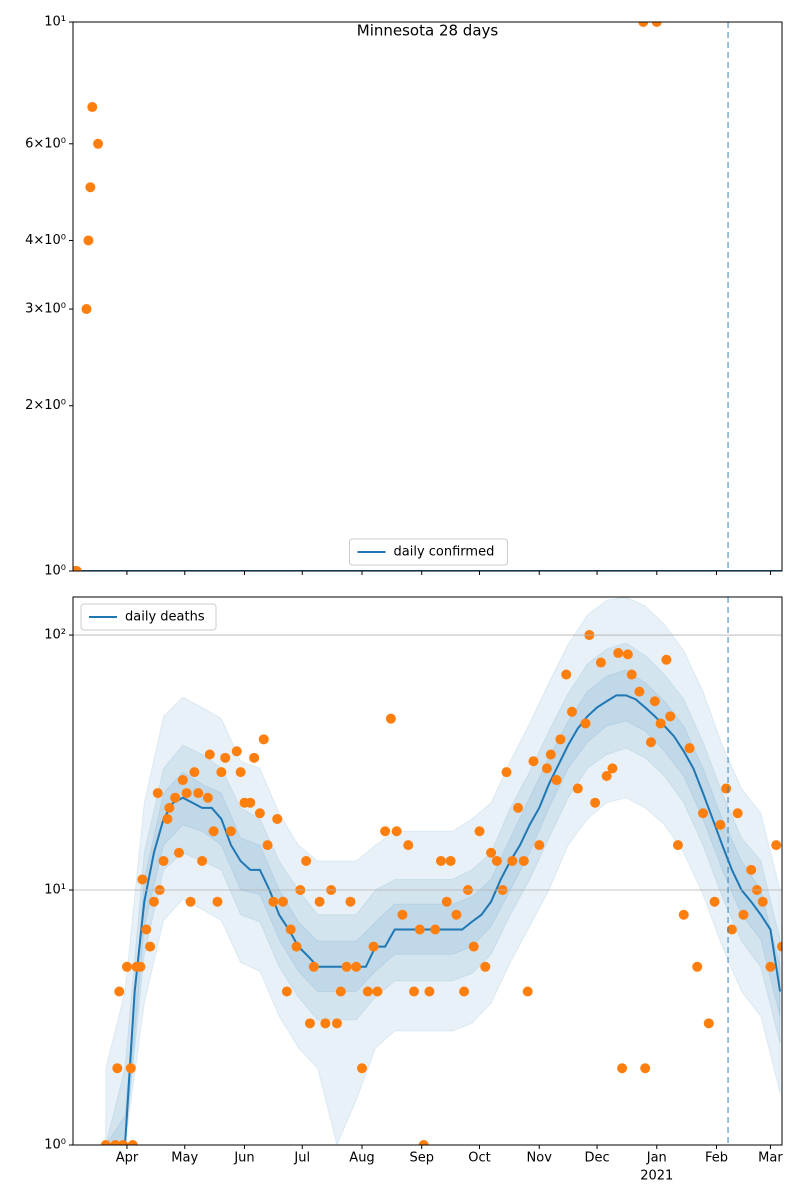 The height and width of the screenshot is (1200, 800). Describe the element at coordinates (656, 1158) in the screenshot. I see `x-tick-label: Jan` at that location.